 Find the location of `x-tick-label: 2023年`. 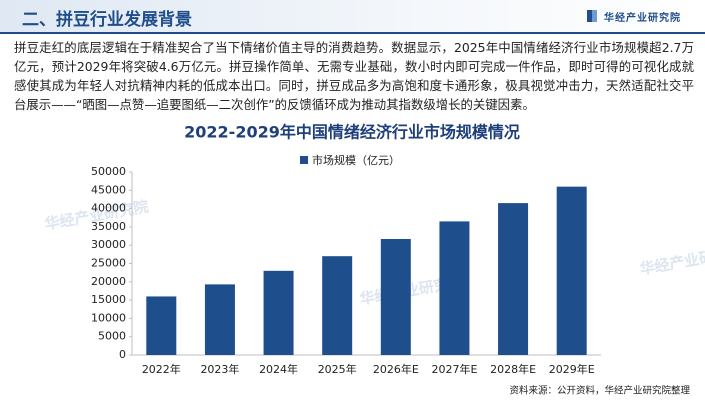

x-tick-label: 2023年 is located at coordinates (219, 369).